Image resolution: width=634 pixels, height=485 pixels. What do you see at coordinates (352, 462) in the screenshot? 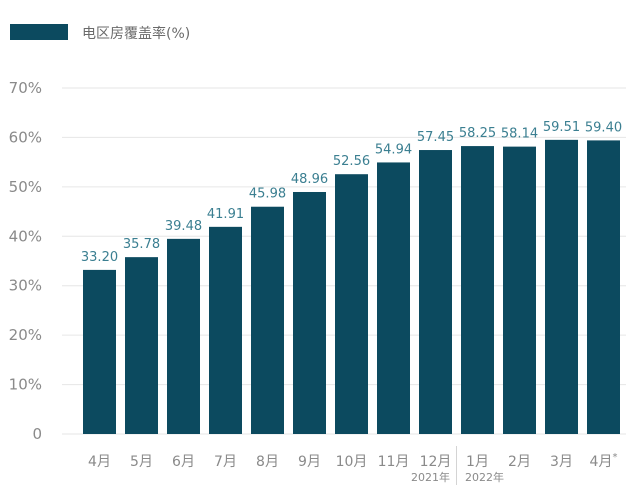
I see `x-tick-label: 10月` at bounding box center [352, 462].